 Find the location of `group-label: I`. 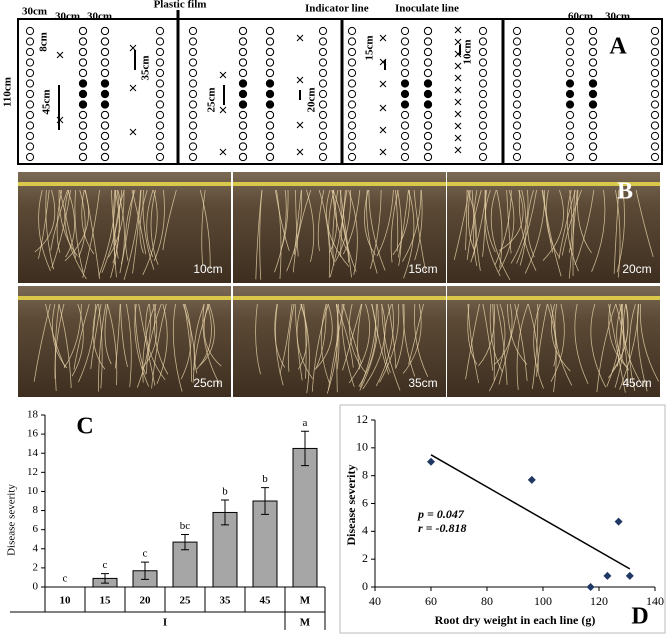

group-label: I is located at coordinates (165, 623).